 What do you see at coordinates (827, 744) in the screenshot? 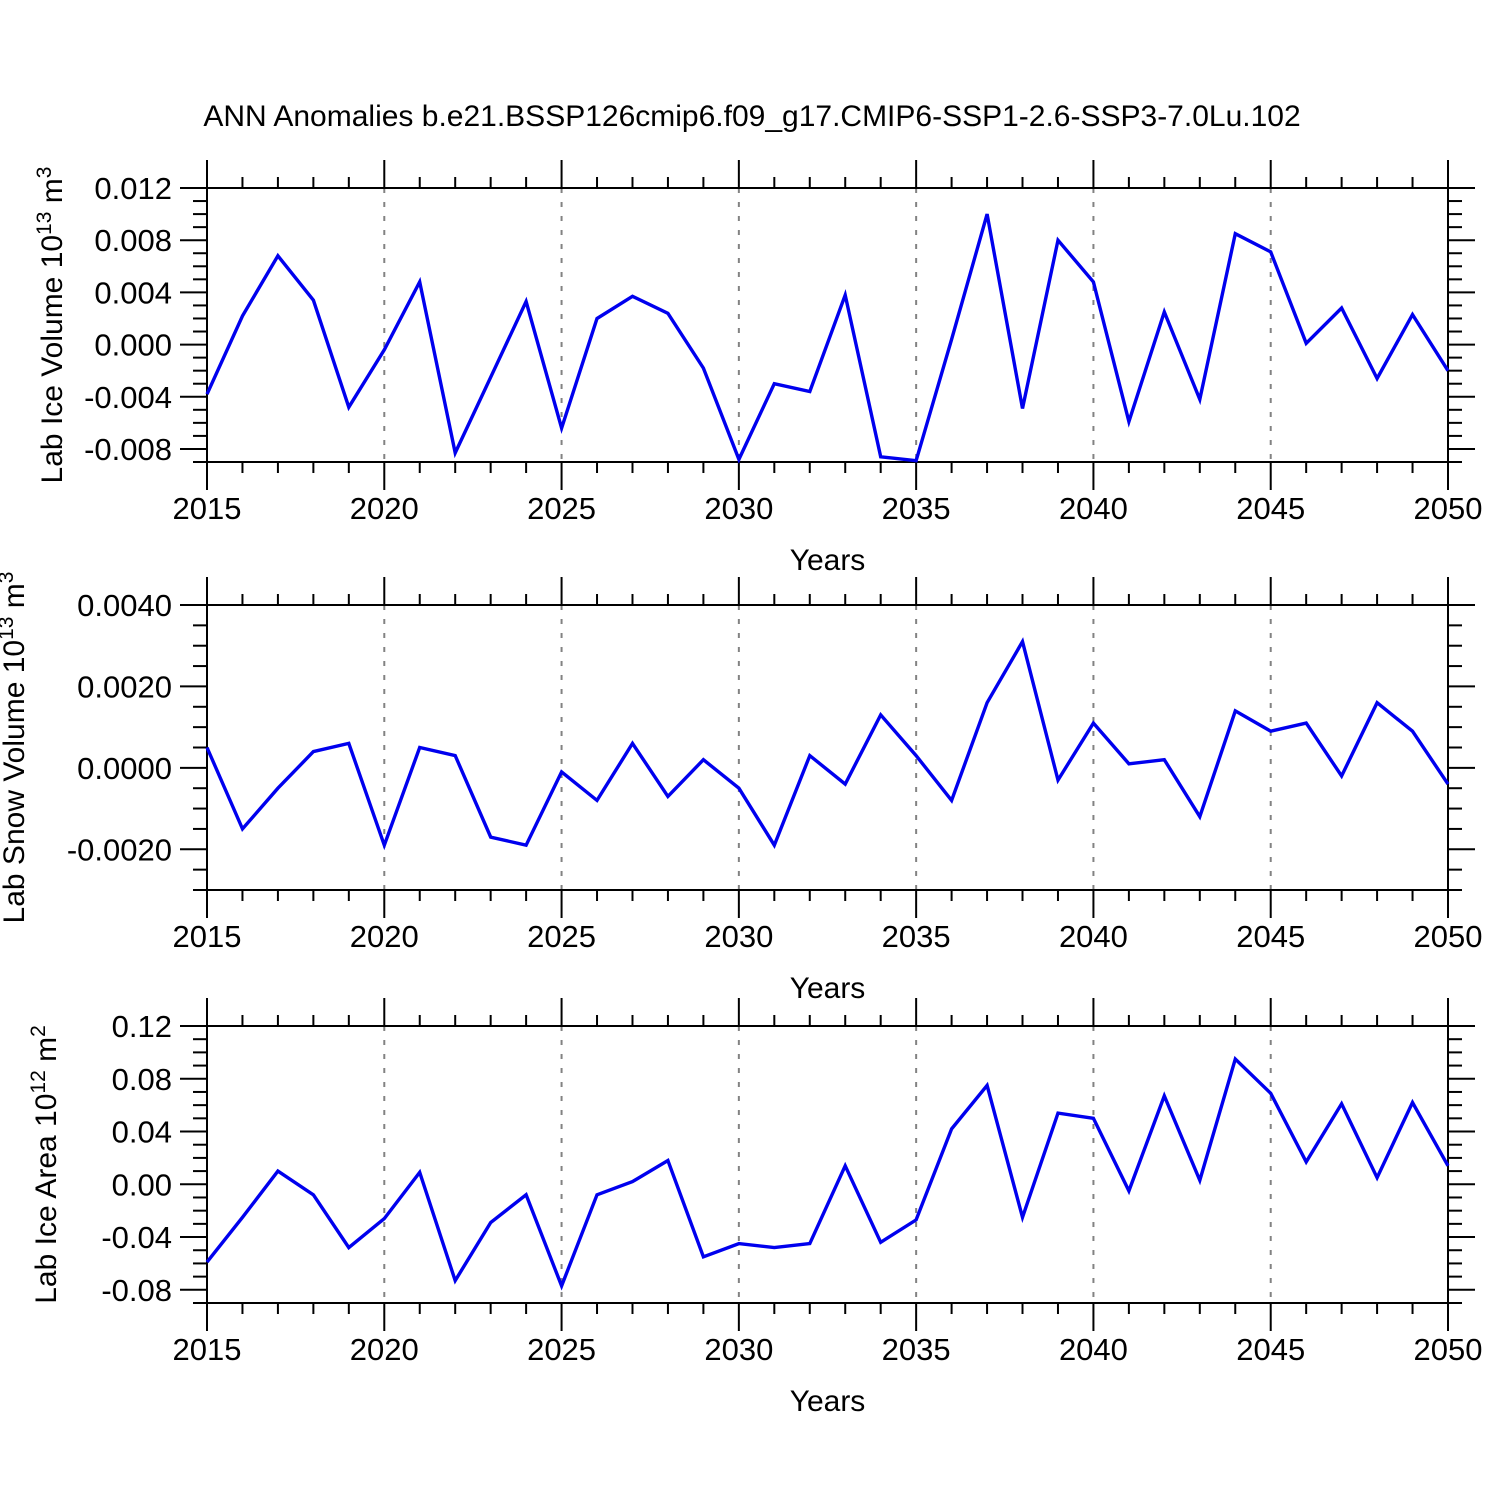
I see `series-line-lab-snow-volume` at bounding box center [827, 744].